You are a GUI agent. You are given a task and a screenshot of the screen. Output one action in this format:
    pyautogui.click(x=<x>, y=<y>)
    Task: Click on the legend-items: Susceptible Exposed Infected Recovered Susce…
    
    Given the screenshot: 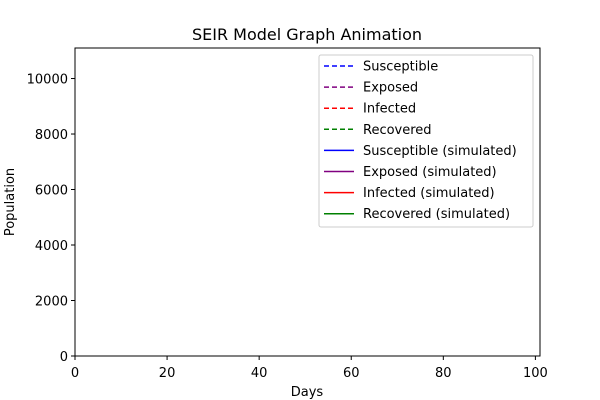 What is the action you would take?
    pyautogui.click(x=420, y=141)
    